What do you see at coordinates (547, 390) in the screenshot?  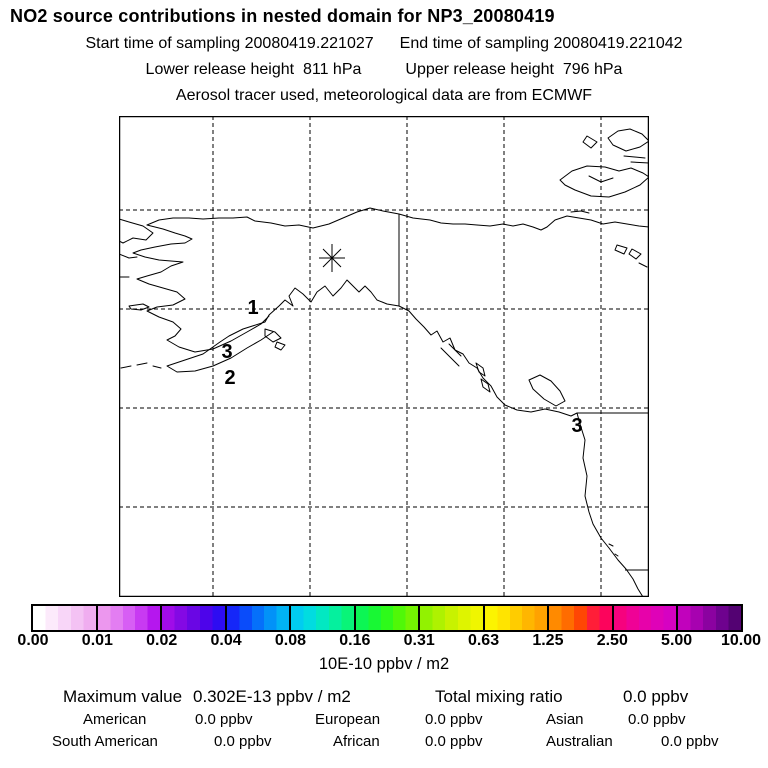 I see `island-vancouver` at bounding box center [547, 390].